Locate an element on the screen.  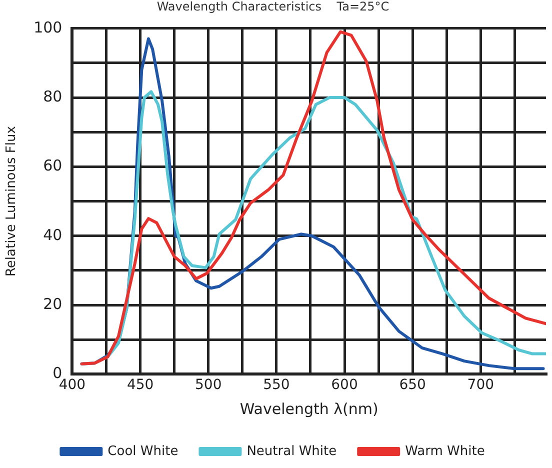
x-tick-label: 550 is located at coordinates (276, 385).